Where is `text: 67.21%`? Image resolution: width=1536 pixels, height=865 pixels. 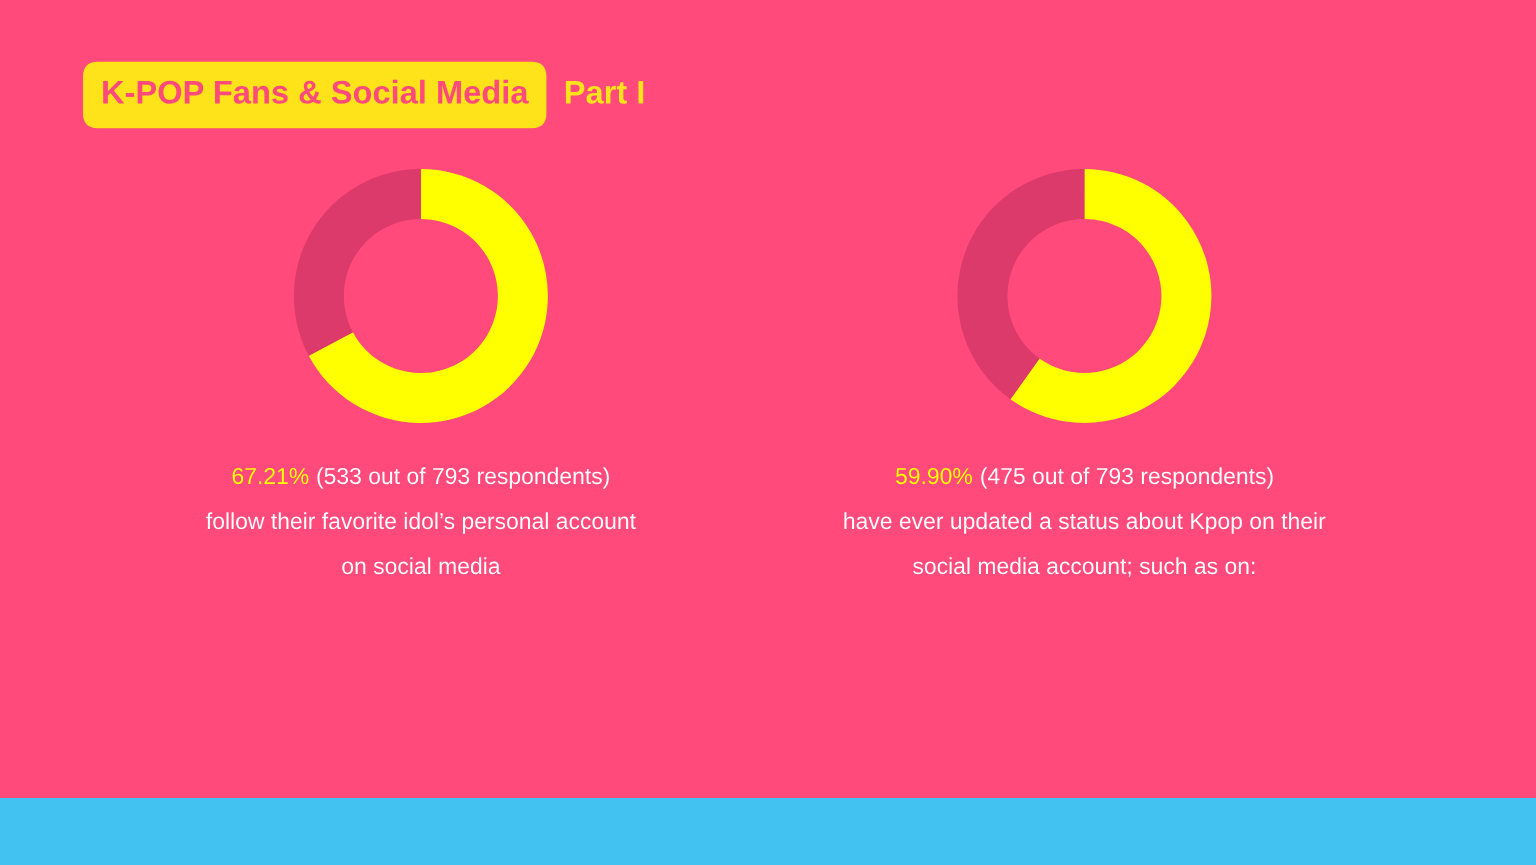
text: 67.21% is located at coordinates (270, 476).